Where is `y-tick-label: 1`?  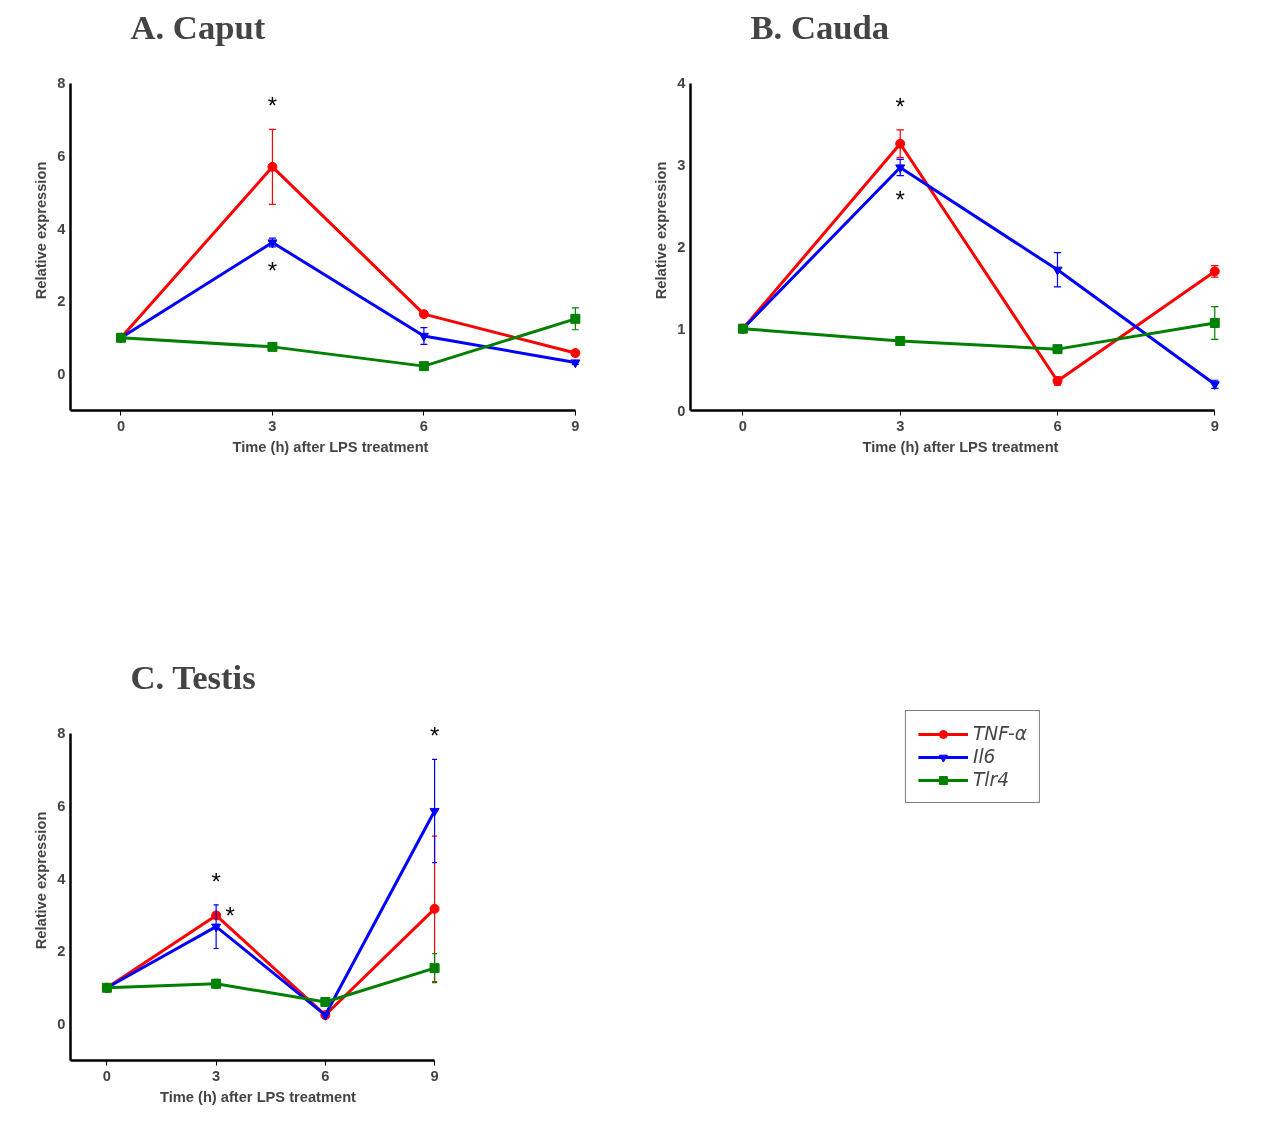 y-tick-label: 1 is located at coordinates (681, 328).